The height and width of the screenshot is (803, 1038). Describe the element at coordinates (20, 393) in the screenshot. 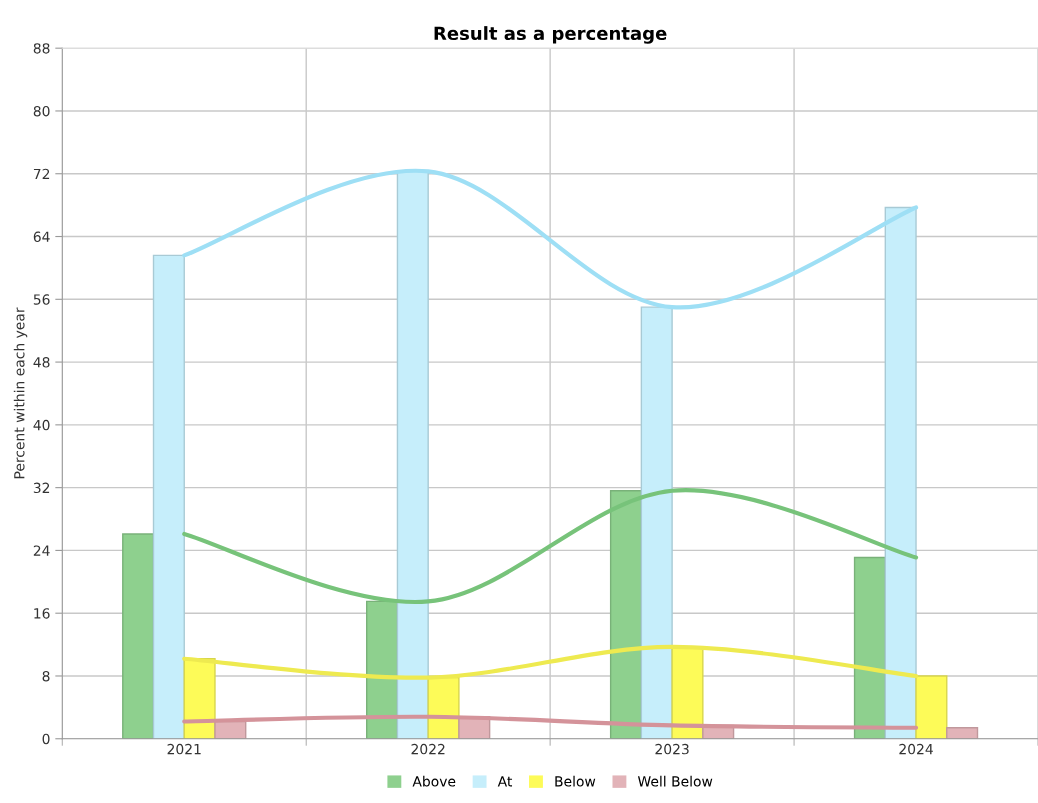

I see `y-axis-title: Percent within each year` at that location.